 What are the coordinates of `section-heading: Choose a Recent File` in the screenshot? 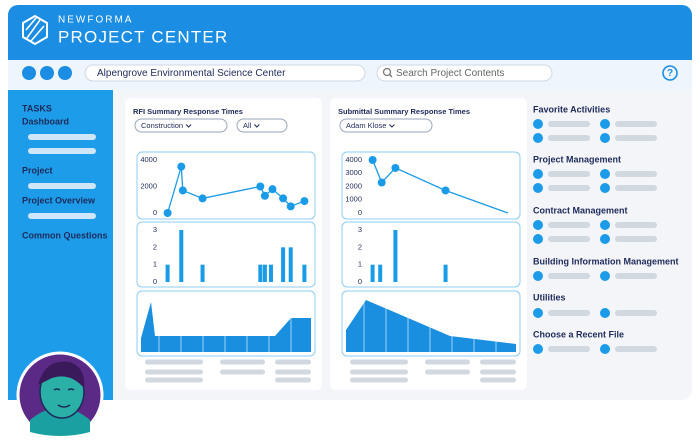 It's located at (578, 334).